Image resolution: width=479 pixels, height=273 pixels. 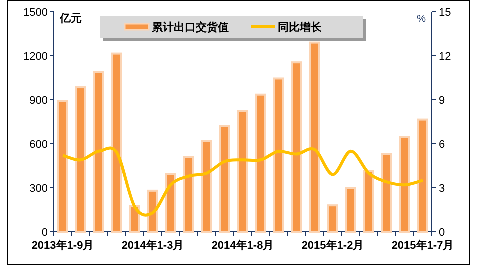 I want to click on y-axis-title: 亿元, so click(x=70, y=19).